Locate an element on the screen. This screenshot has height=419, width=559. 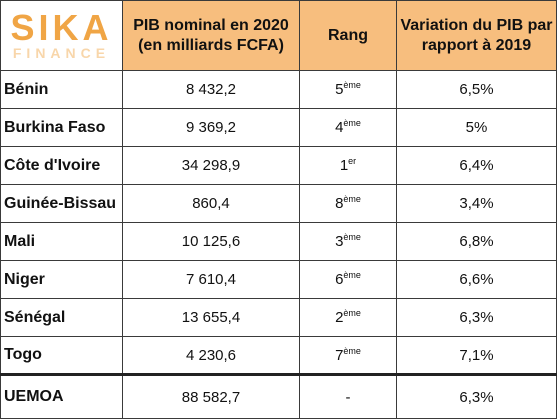
rank-number: 8 is located at coordinates (339, 203).